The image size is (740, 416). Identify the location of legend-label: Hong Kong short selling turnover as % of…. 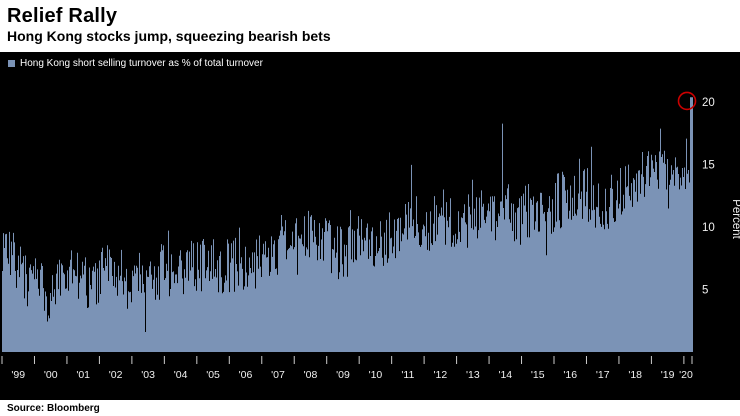
(141, 63).